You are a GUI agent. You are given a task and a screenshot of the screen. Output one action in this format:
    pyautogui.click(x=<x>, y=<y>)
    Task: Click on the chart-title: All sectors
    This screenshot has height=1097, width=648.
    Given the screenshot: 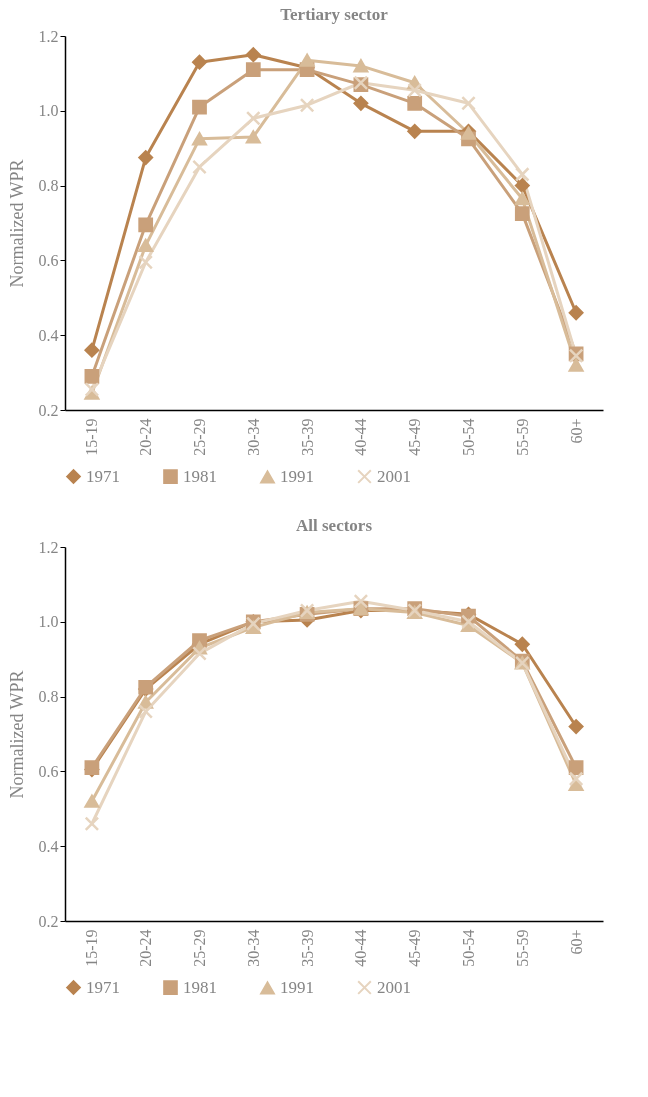 What is the action you would take?
    pyautogui.click(x=334, y=525)
    